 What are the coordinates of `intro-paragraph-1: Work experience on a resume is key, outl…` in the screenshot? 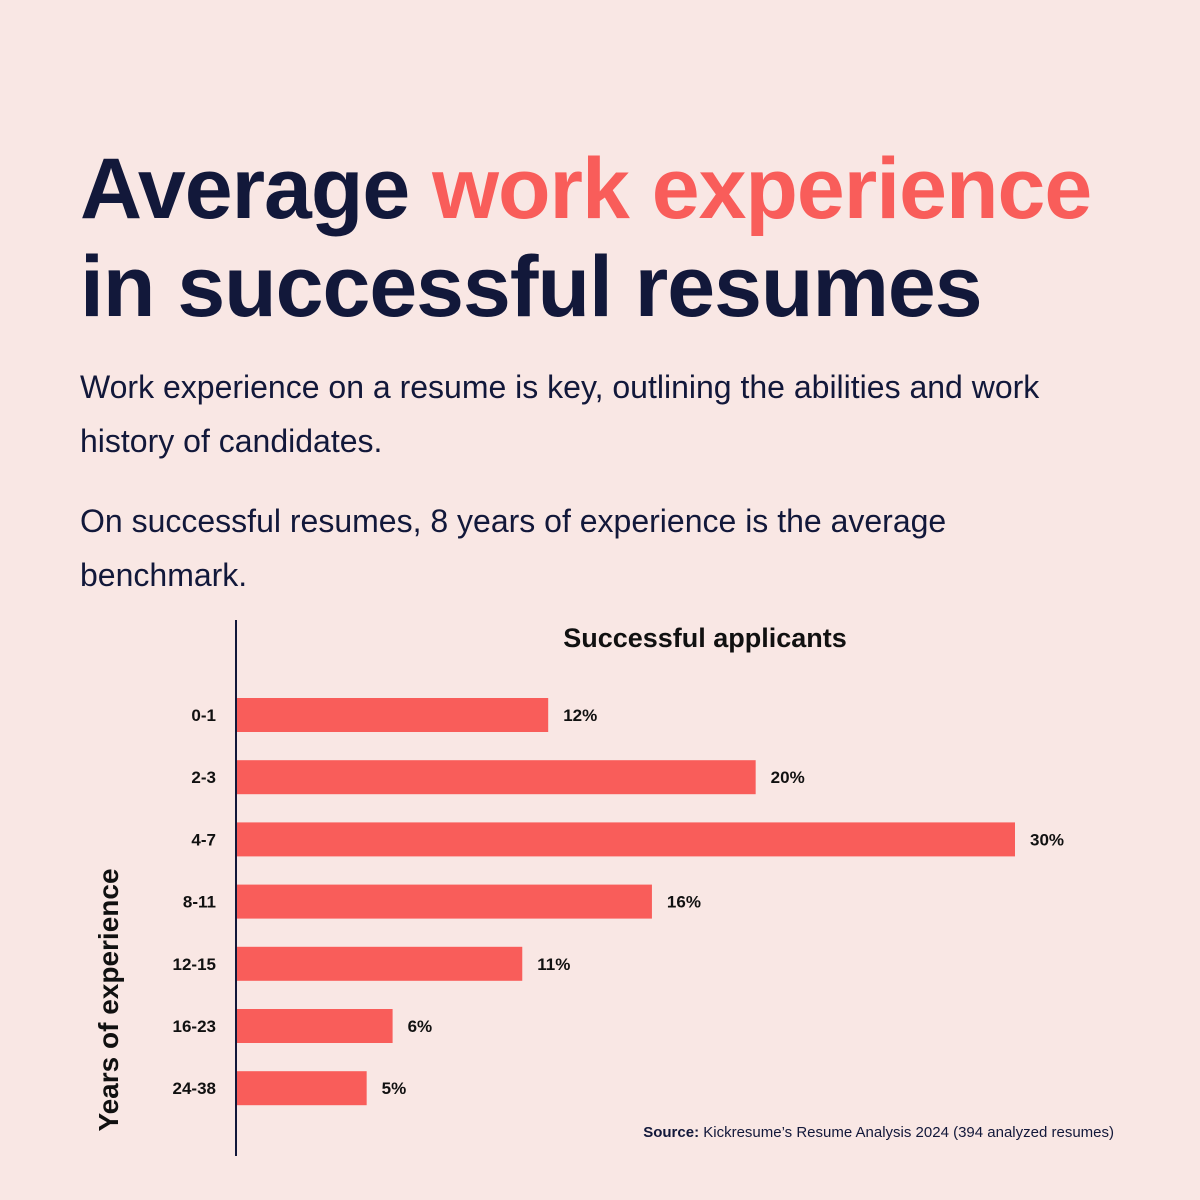 It's located at (560, 414).